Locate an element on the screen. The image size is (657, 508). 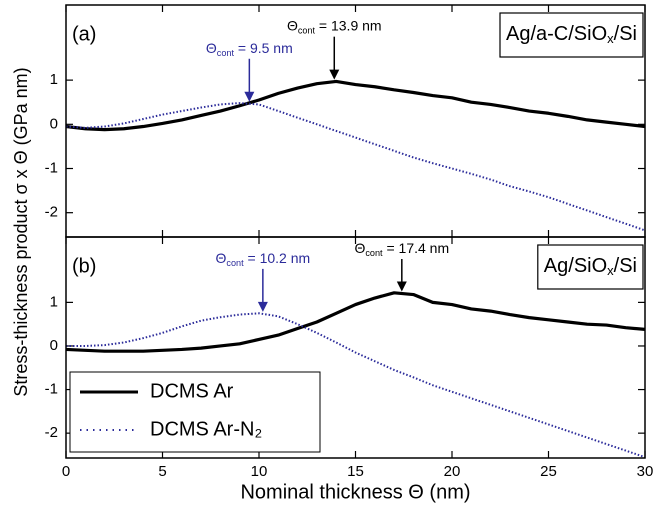
annotation-text-part: = 17.4 nm is located at coordinates (416, 248).